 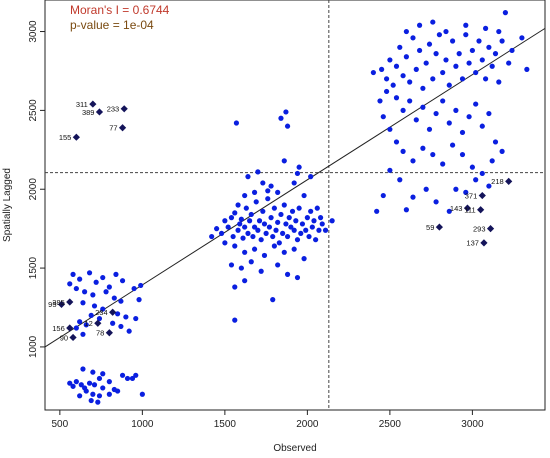 What do you see at coordinates (58, 328) in the screenshot?
I see `highlight-label: 156` at bounding box center [58, 328].